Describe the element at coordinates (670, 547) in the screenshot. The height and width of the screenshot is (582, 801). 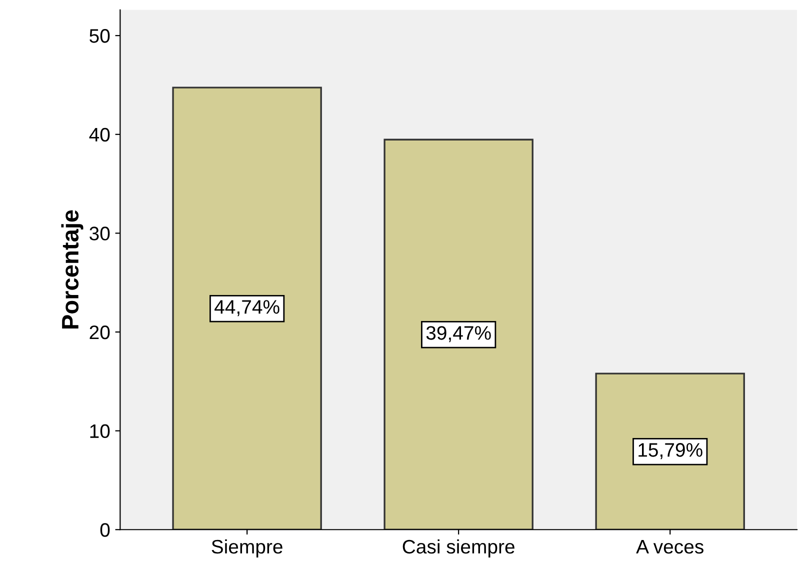
I see `x-tick-label: A veces` at that location.